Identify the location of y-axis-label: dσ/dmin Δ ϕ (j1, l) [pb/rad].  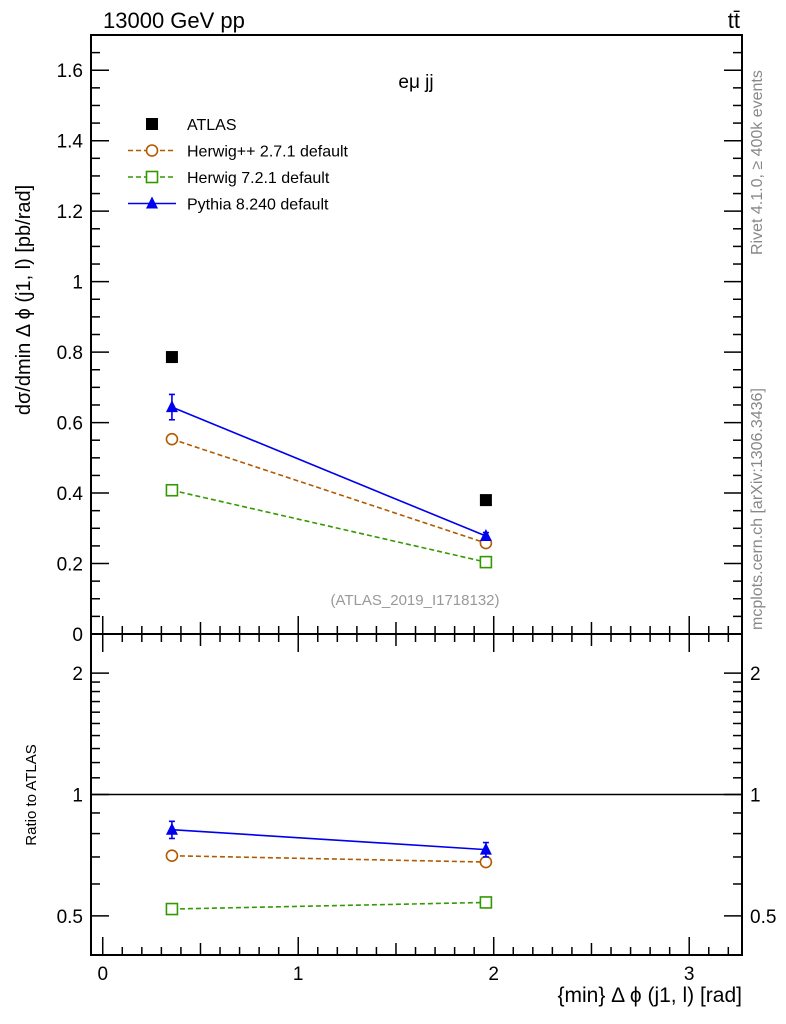
(24, 300).